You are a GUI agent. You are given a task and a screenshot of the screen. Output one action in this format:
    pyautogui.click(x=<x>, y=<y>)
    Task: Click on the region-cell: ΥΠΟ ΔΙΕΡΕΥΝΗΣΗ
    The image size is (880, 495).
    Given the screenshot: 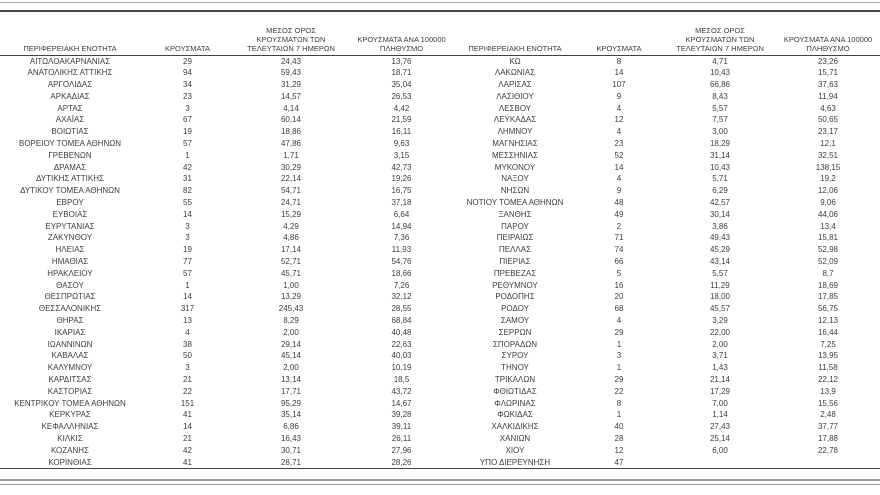 What is the action you would take?
    pyautogui.click(x=515, y=462)
    